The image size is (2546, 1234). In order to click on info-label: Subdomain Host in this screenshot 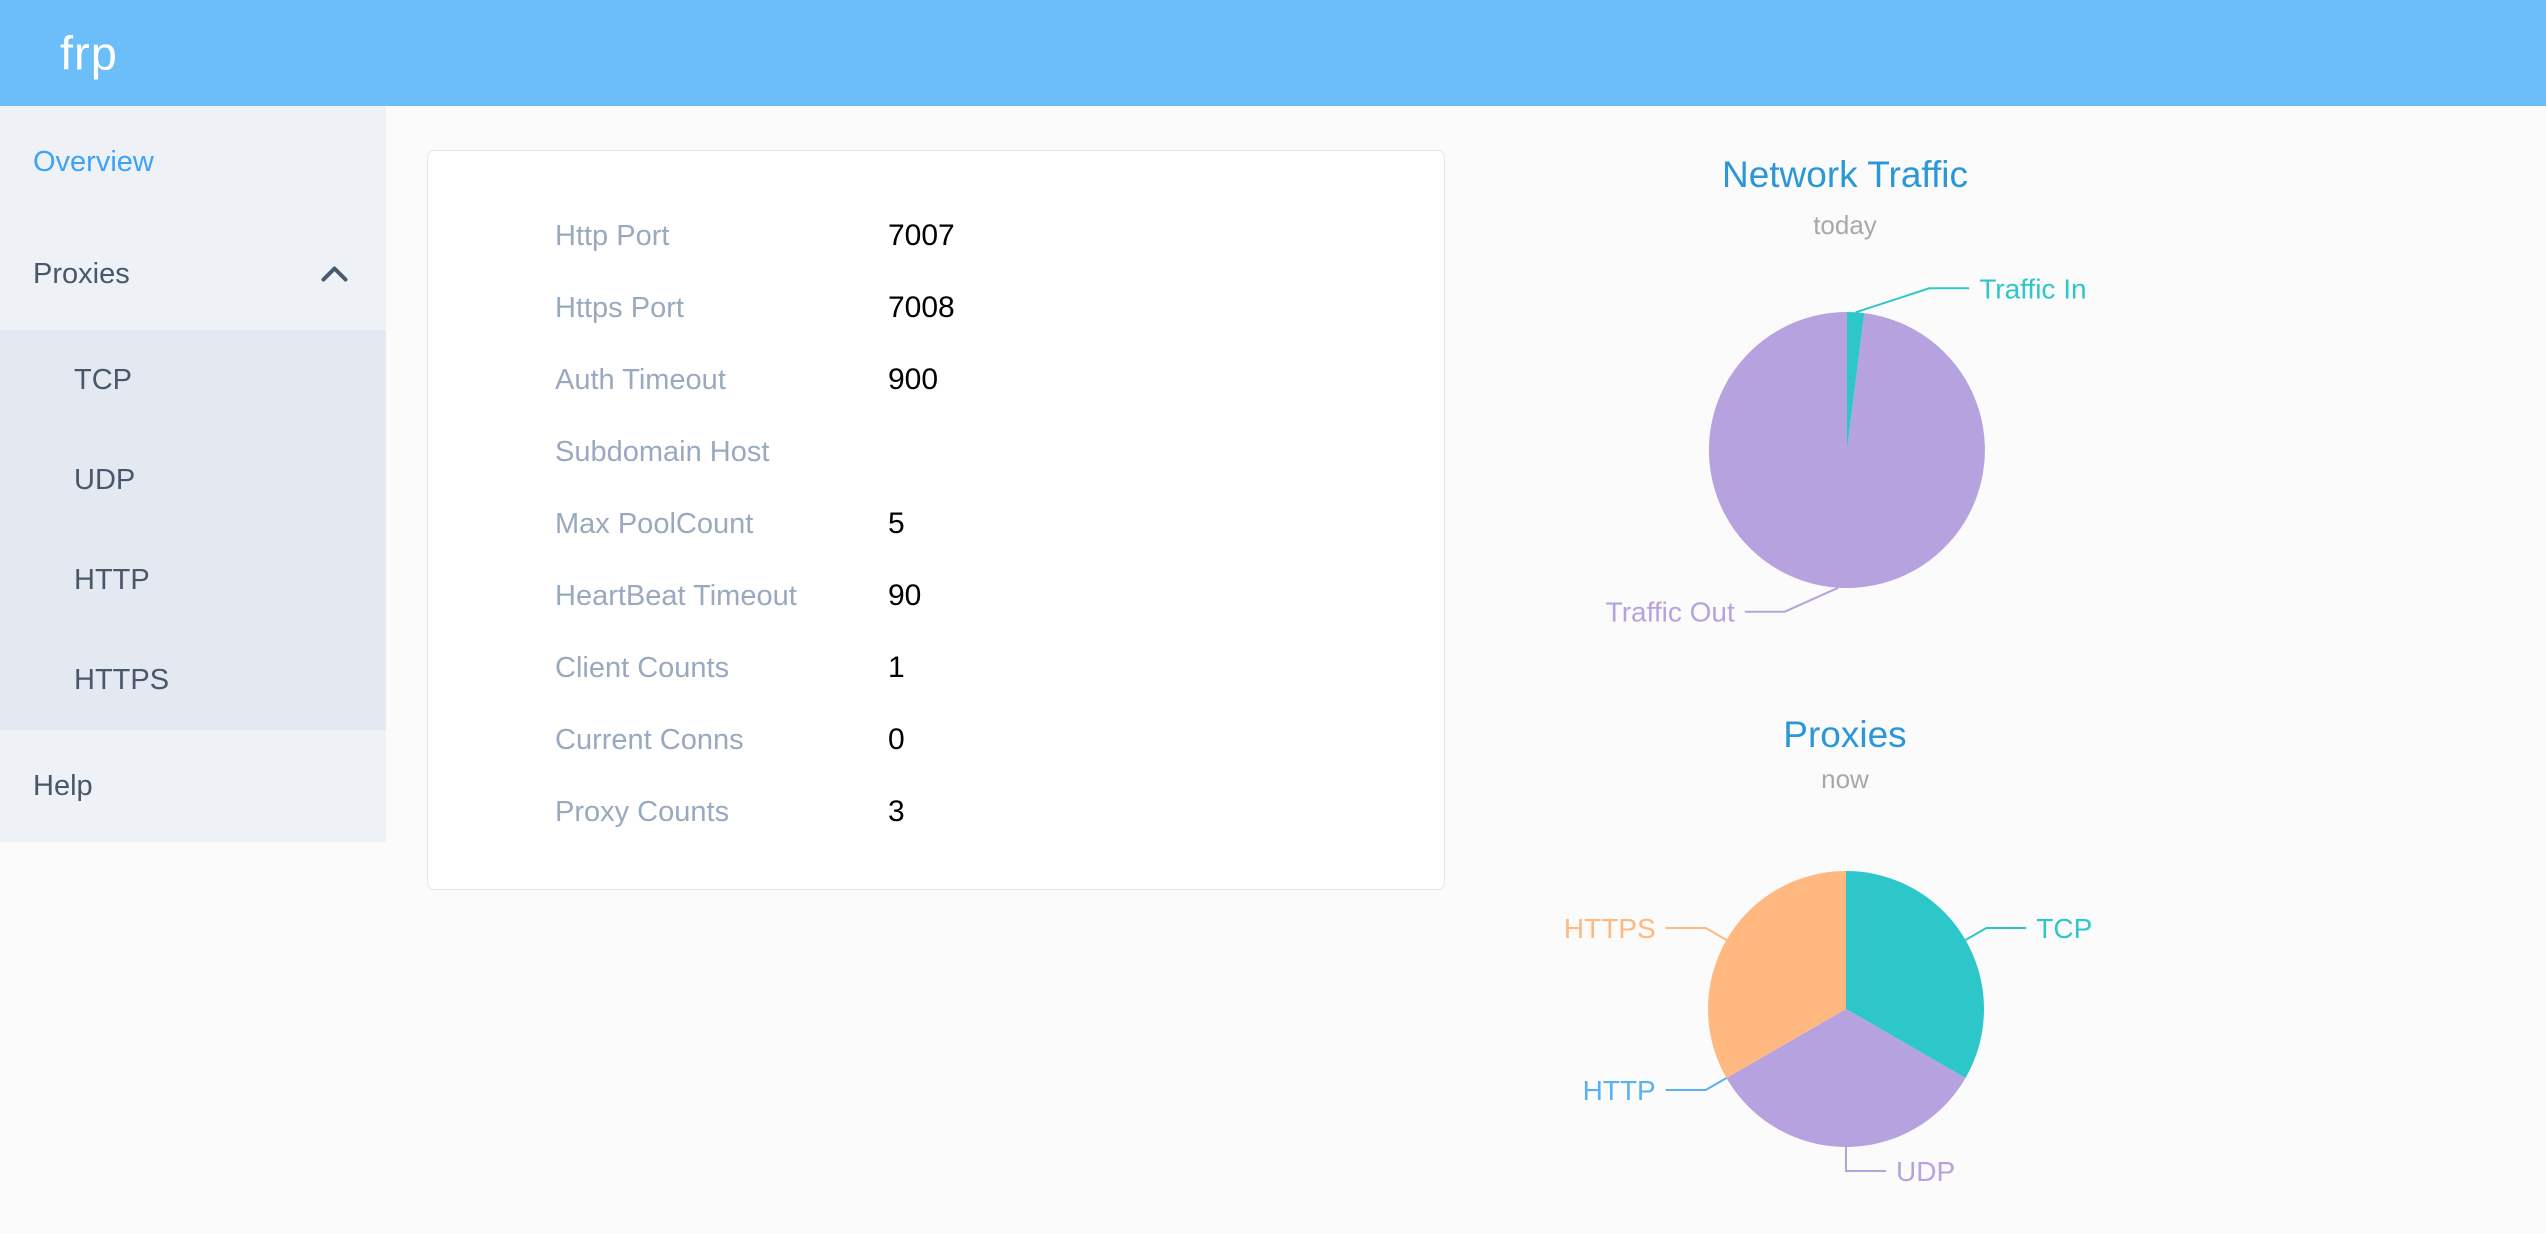, I will do `click(662, 451)`.